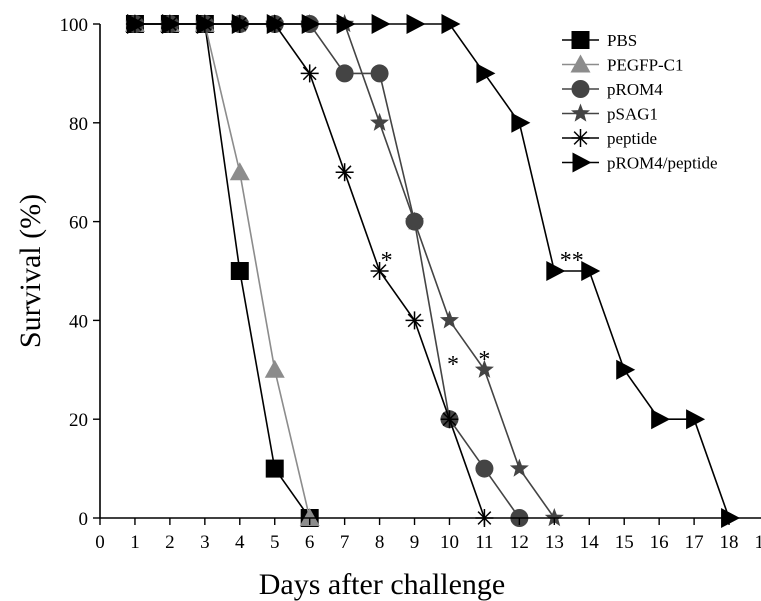 This screenshot has height=601, width=761. Describe the element at coordinates (84, 519) in the screenshot. I see `y-tick-label: 0` at that location.